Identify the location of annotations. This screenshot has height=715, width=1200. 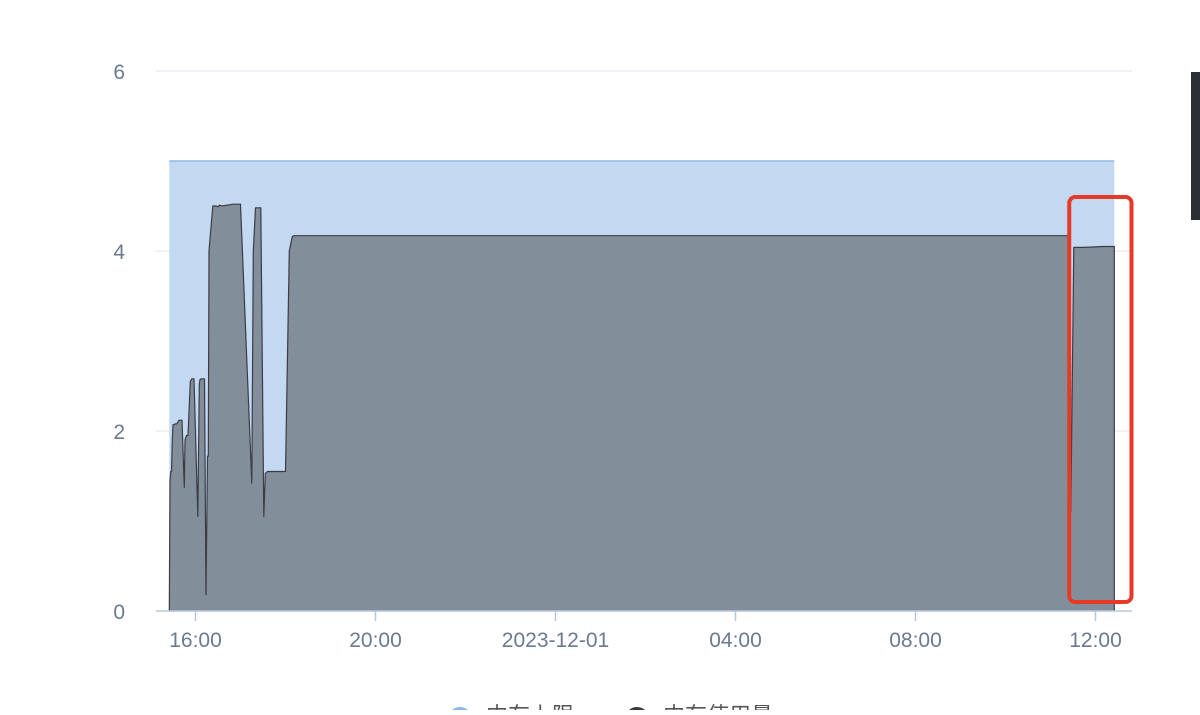
(1100, 399).